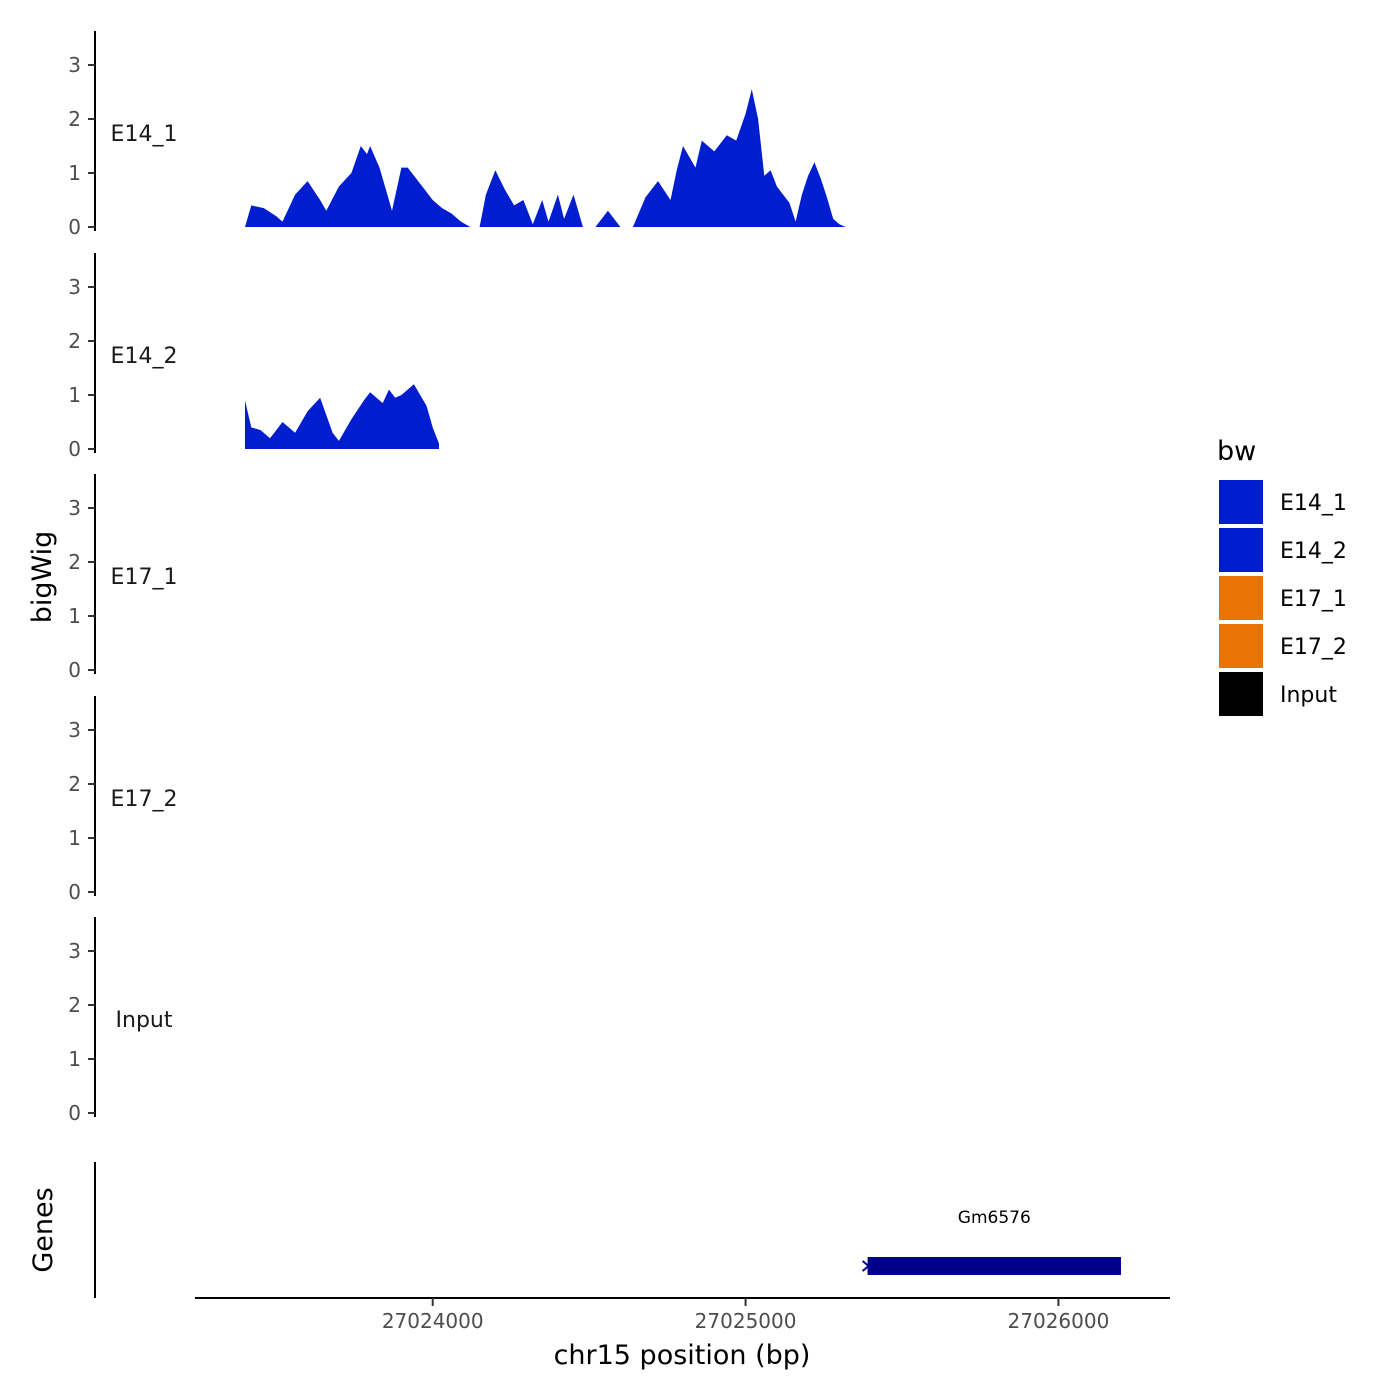 The height and width of the screenshot is (1400, 1400). Describe the element at coordinates (1313, 599) in the screenshot. I see `legend-label: E17_1` at that location.